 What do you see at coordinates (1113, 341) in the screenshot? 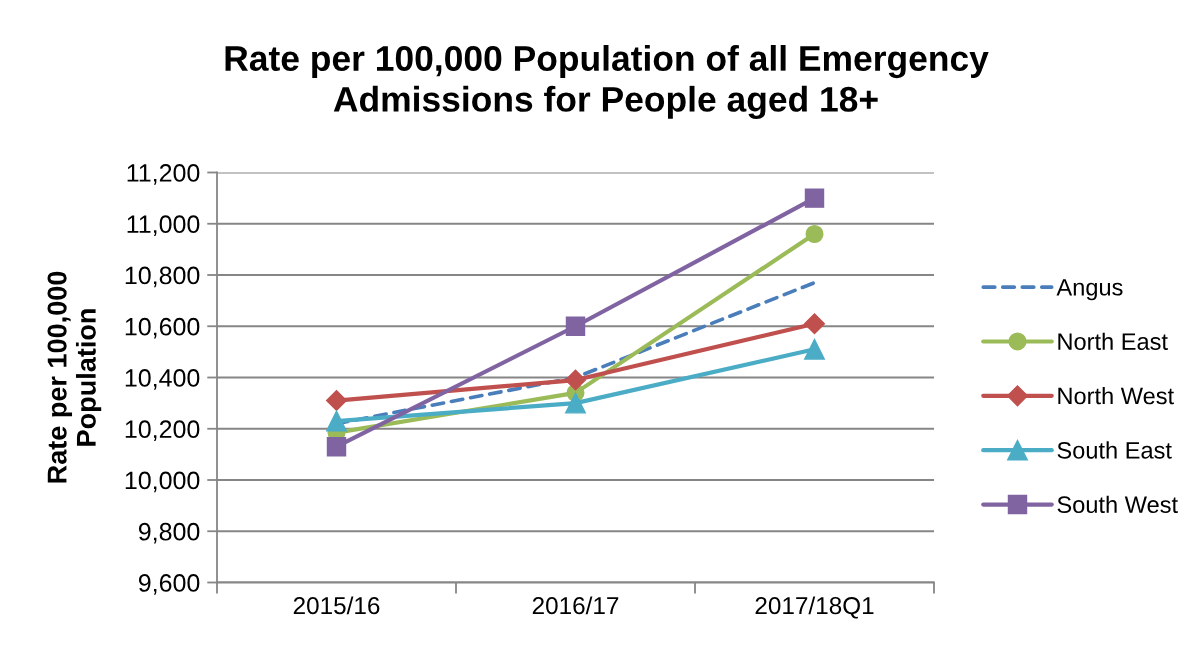
I see `legend-label: North East` at bounding box center [1113, 341].